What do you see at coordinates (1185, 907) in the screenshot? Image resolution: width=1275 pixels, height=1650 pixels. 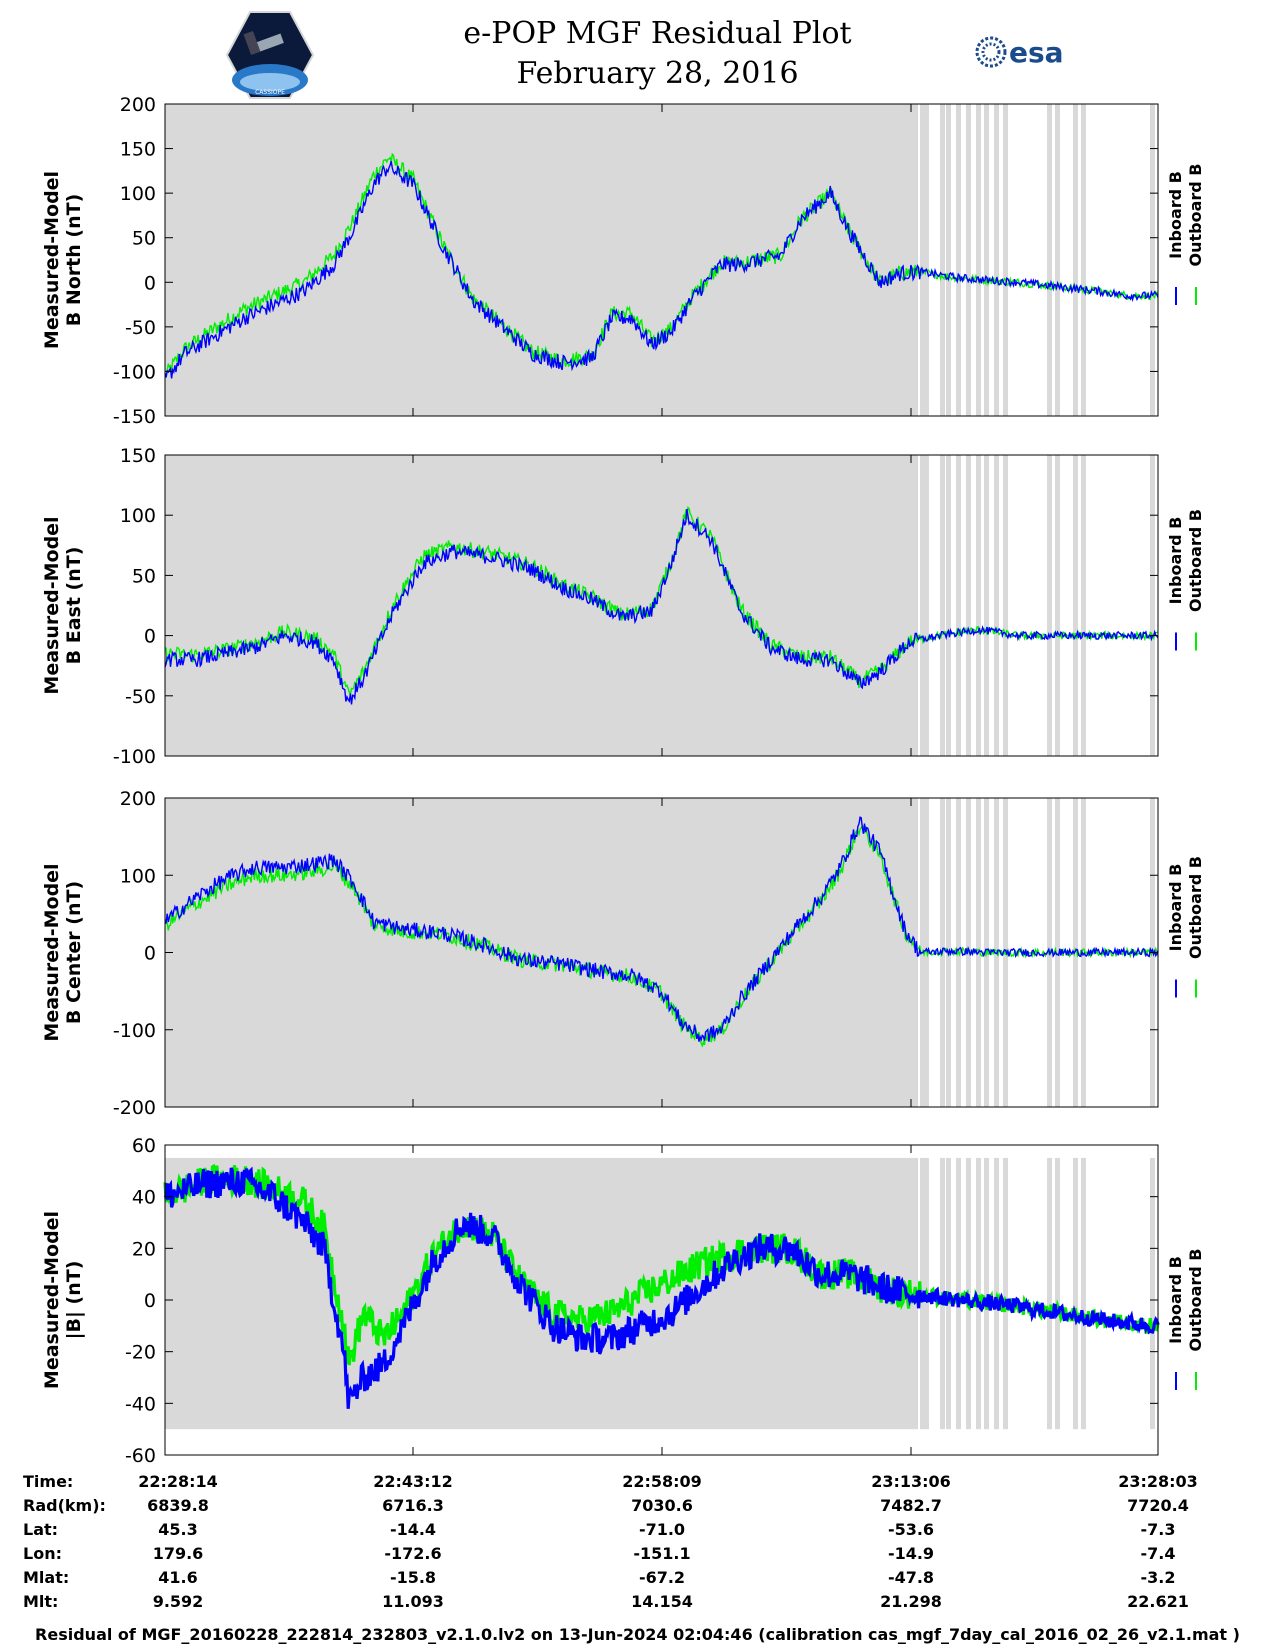 I see `legend-labels: Inboard BOutboard B` at bounding box center [1185, 907].